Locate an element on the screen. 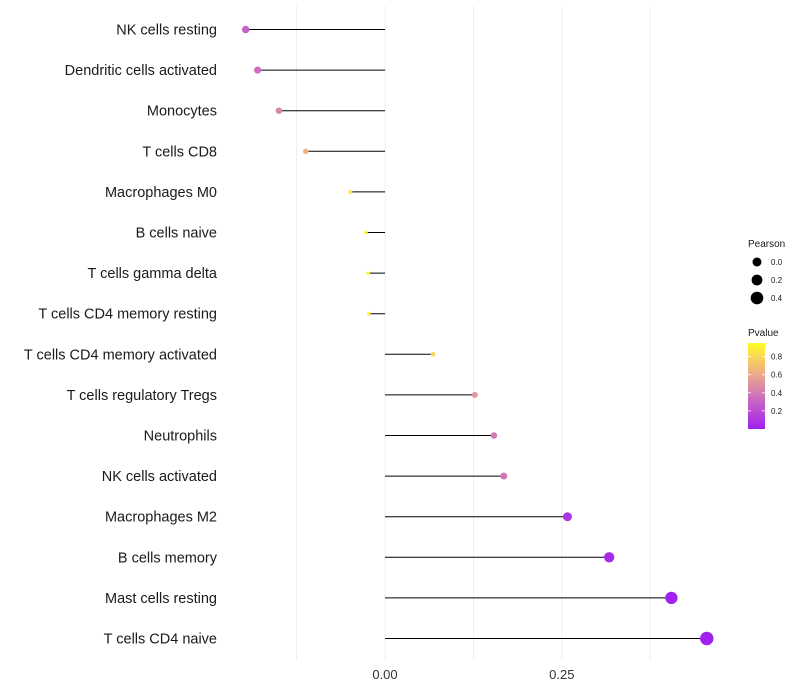 This screenshot has height=700, width=800. category-label-9: T cells regulatory Tregs is located at coordinates (142, 396).